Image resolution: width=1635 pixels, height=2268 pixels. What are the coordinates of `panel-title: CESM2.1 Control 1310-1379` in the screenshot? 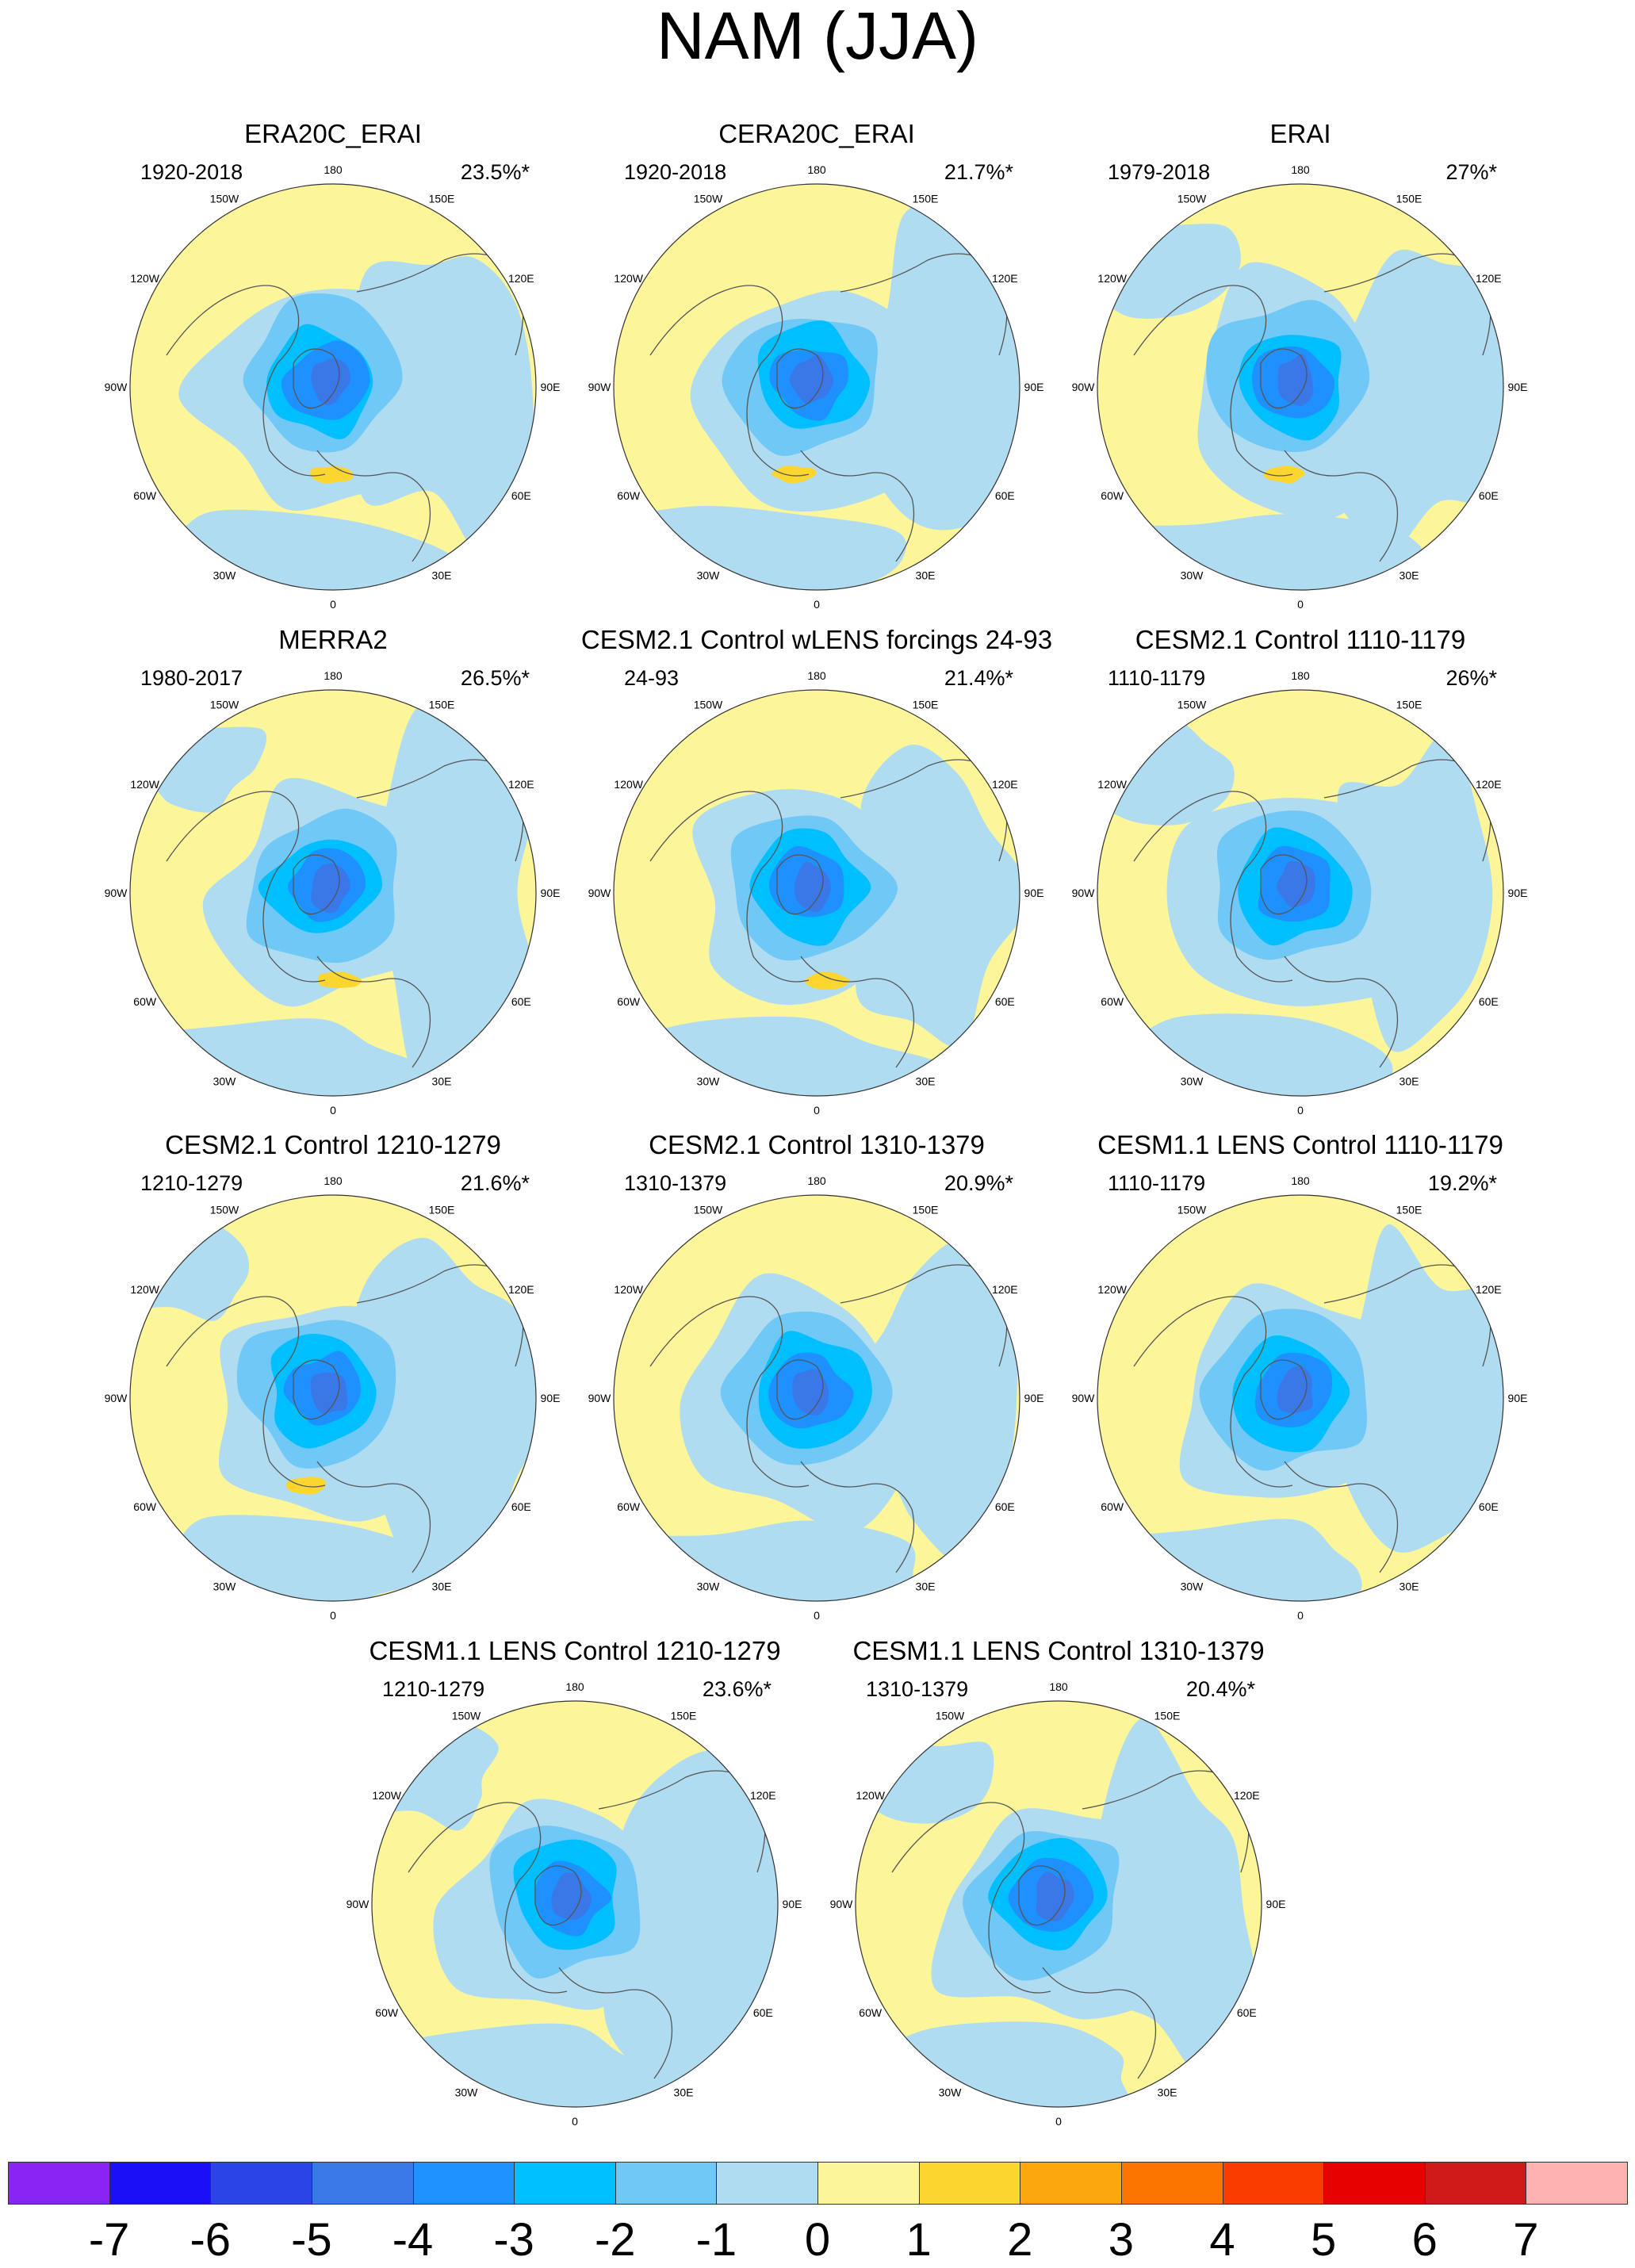 It's located at (817, 1144).